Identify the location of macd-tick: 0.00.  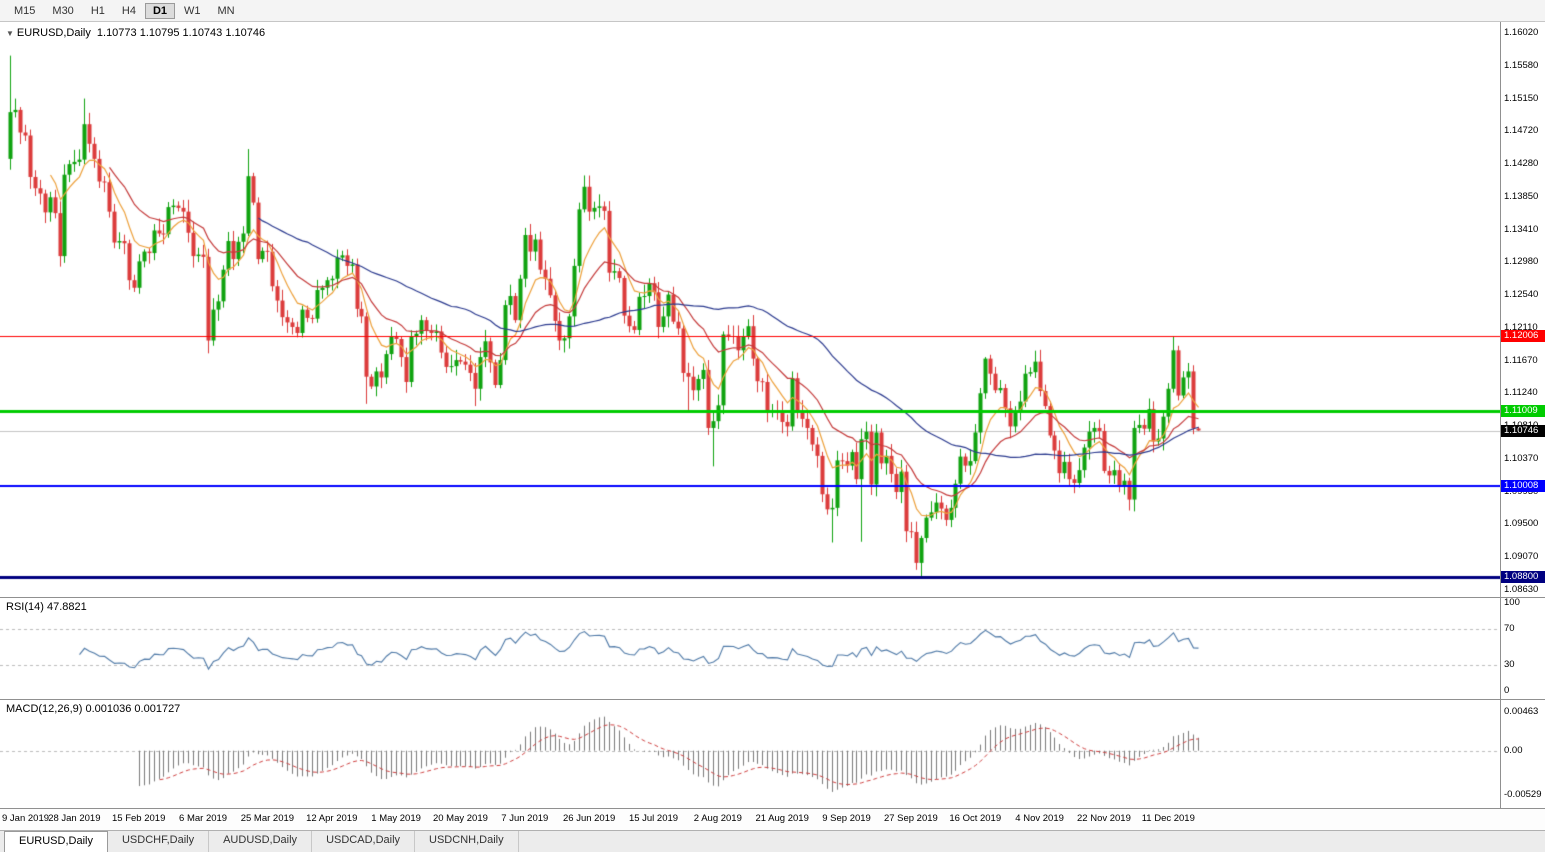
(1513, 750).